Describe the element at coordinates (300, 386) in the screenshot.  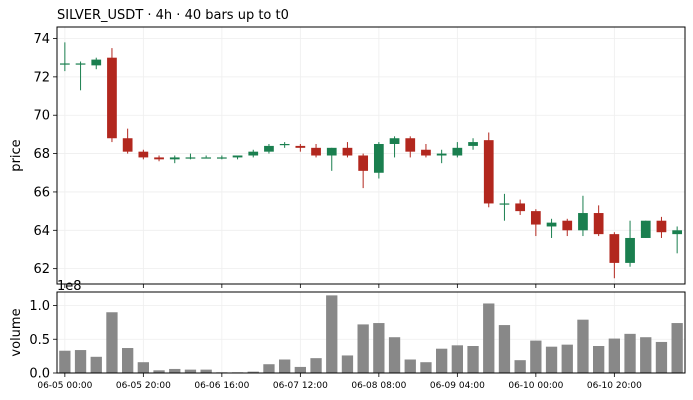
I see `x-tick-label: 06-07 12:00` at that location.